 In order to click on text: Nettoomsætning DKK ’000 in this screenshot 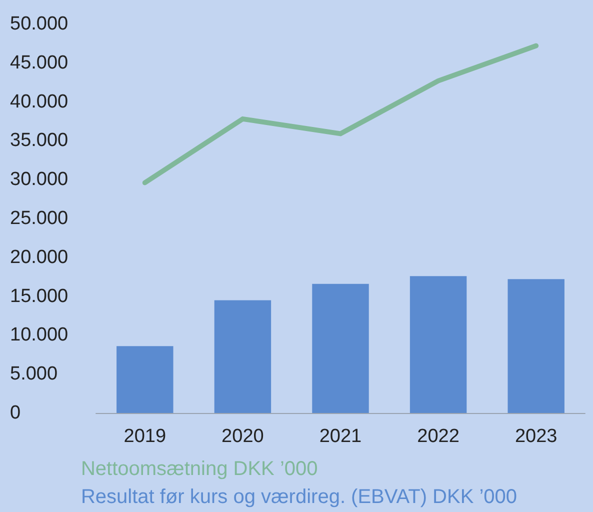, I will do `click(199, 469)`.